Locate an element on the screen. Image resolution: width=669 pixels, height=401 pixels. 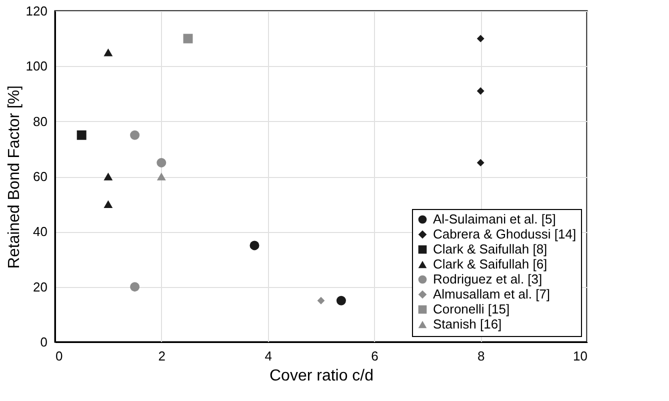
x-tick-label: 0 is located at coordinates (59, 356).